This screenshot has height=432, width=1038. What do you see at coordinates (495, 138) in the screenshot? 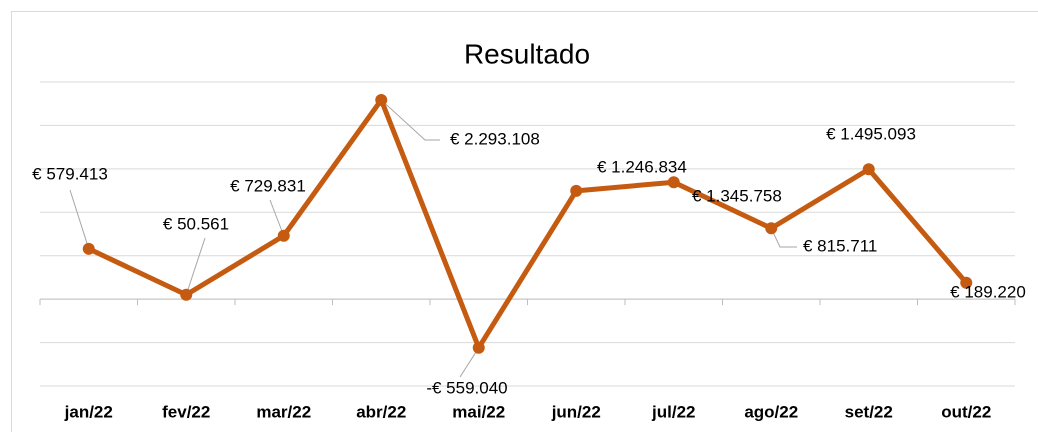
I see `data-label: € 2.293.108` at bounding box center [495, 138].